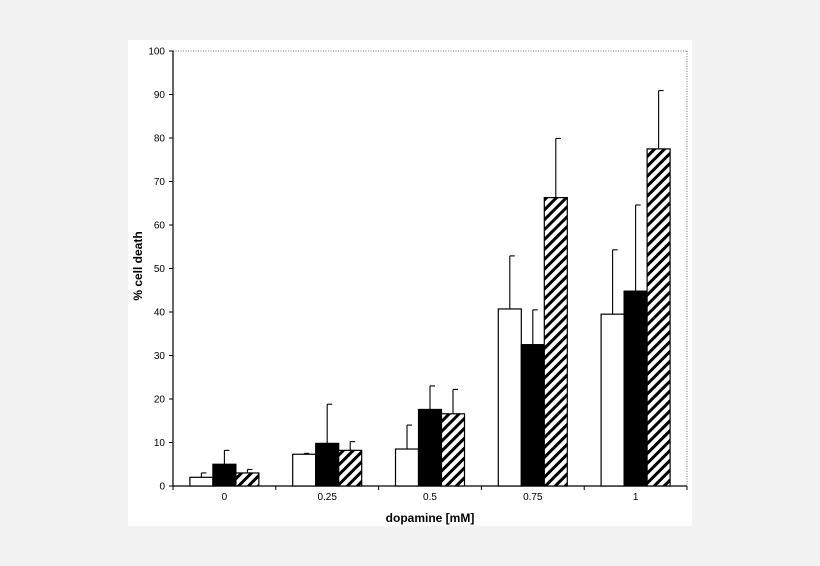  Describe the element at coordinates (533, 497) in the screenshot. I see `x-tick-label: 0.75` at that location.